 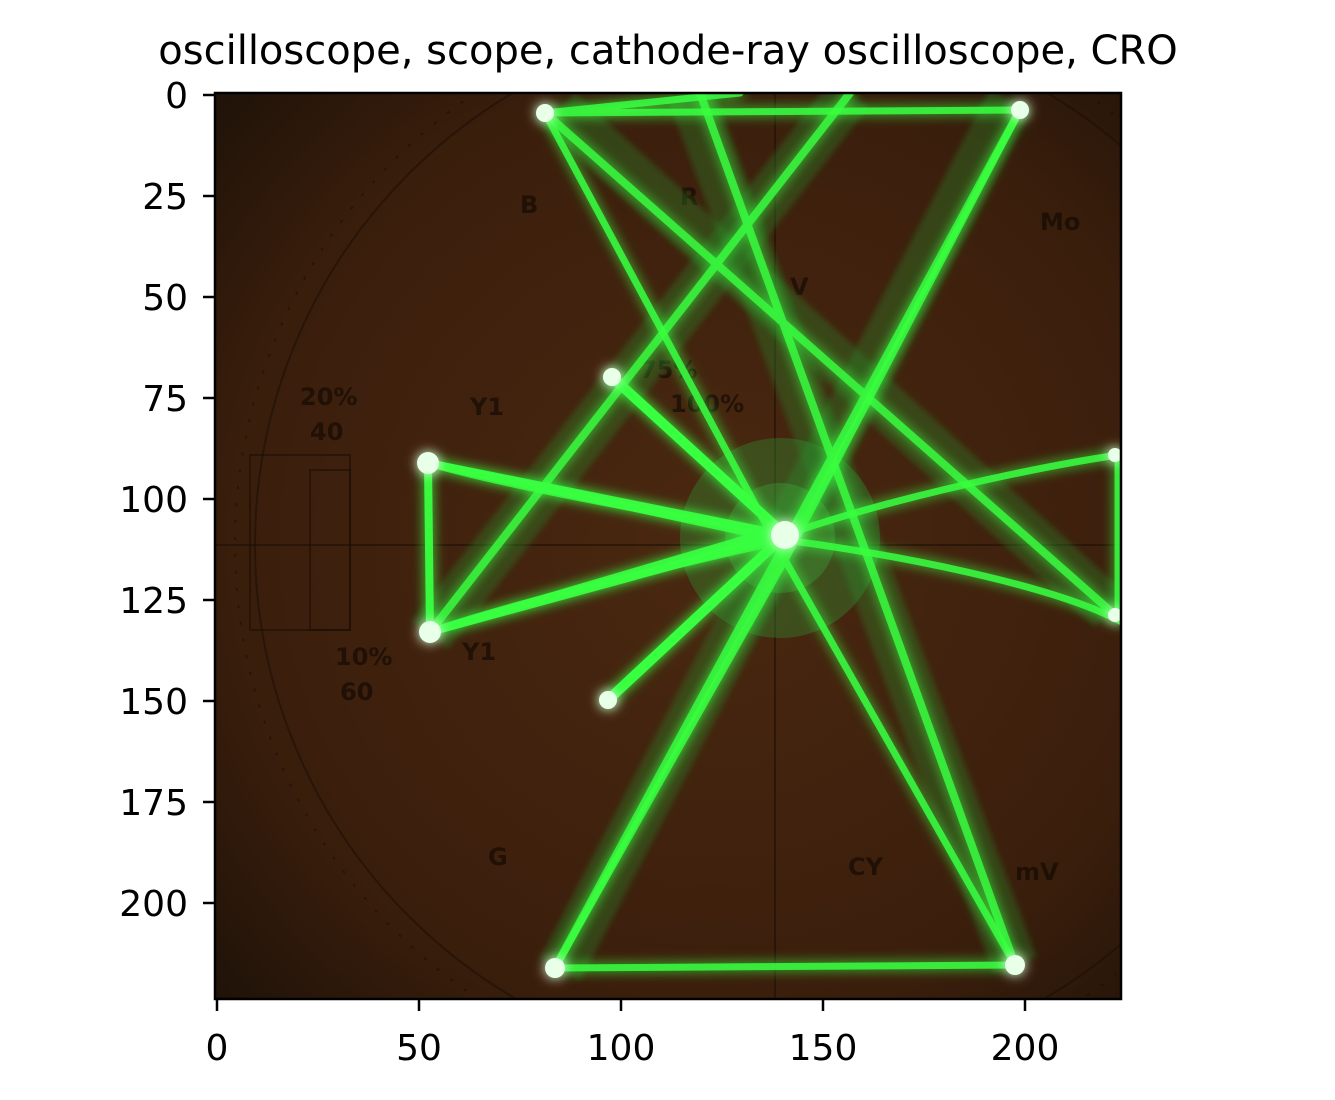 What do you see at coordinates (1037, 872) in the screenshot?
I see `graticule-mark: mV` at bounding box center [1037, 872].